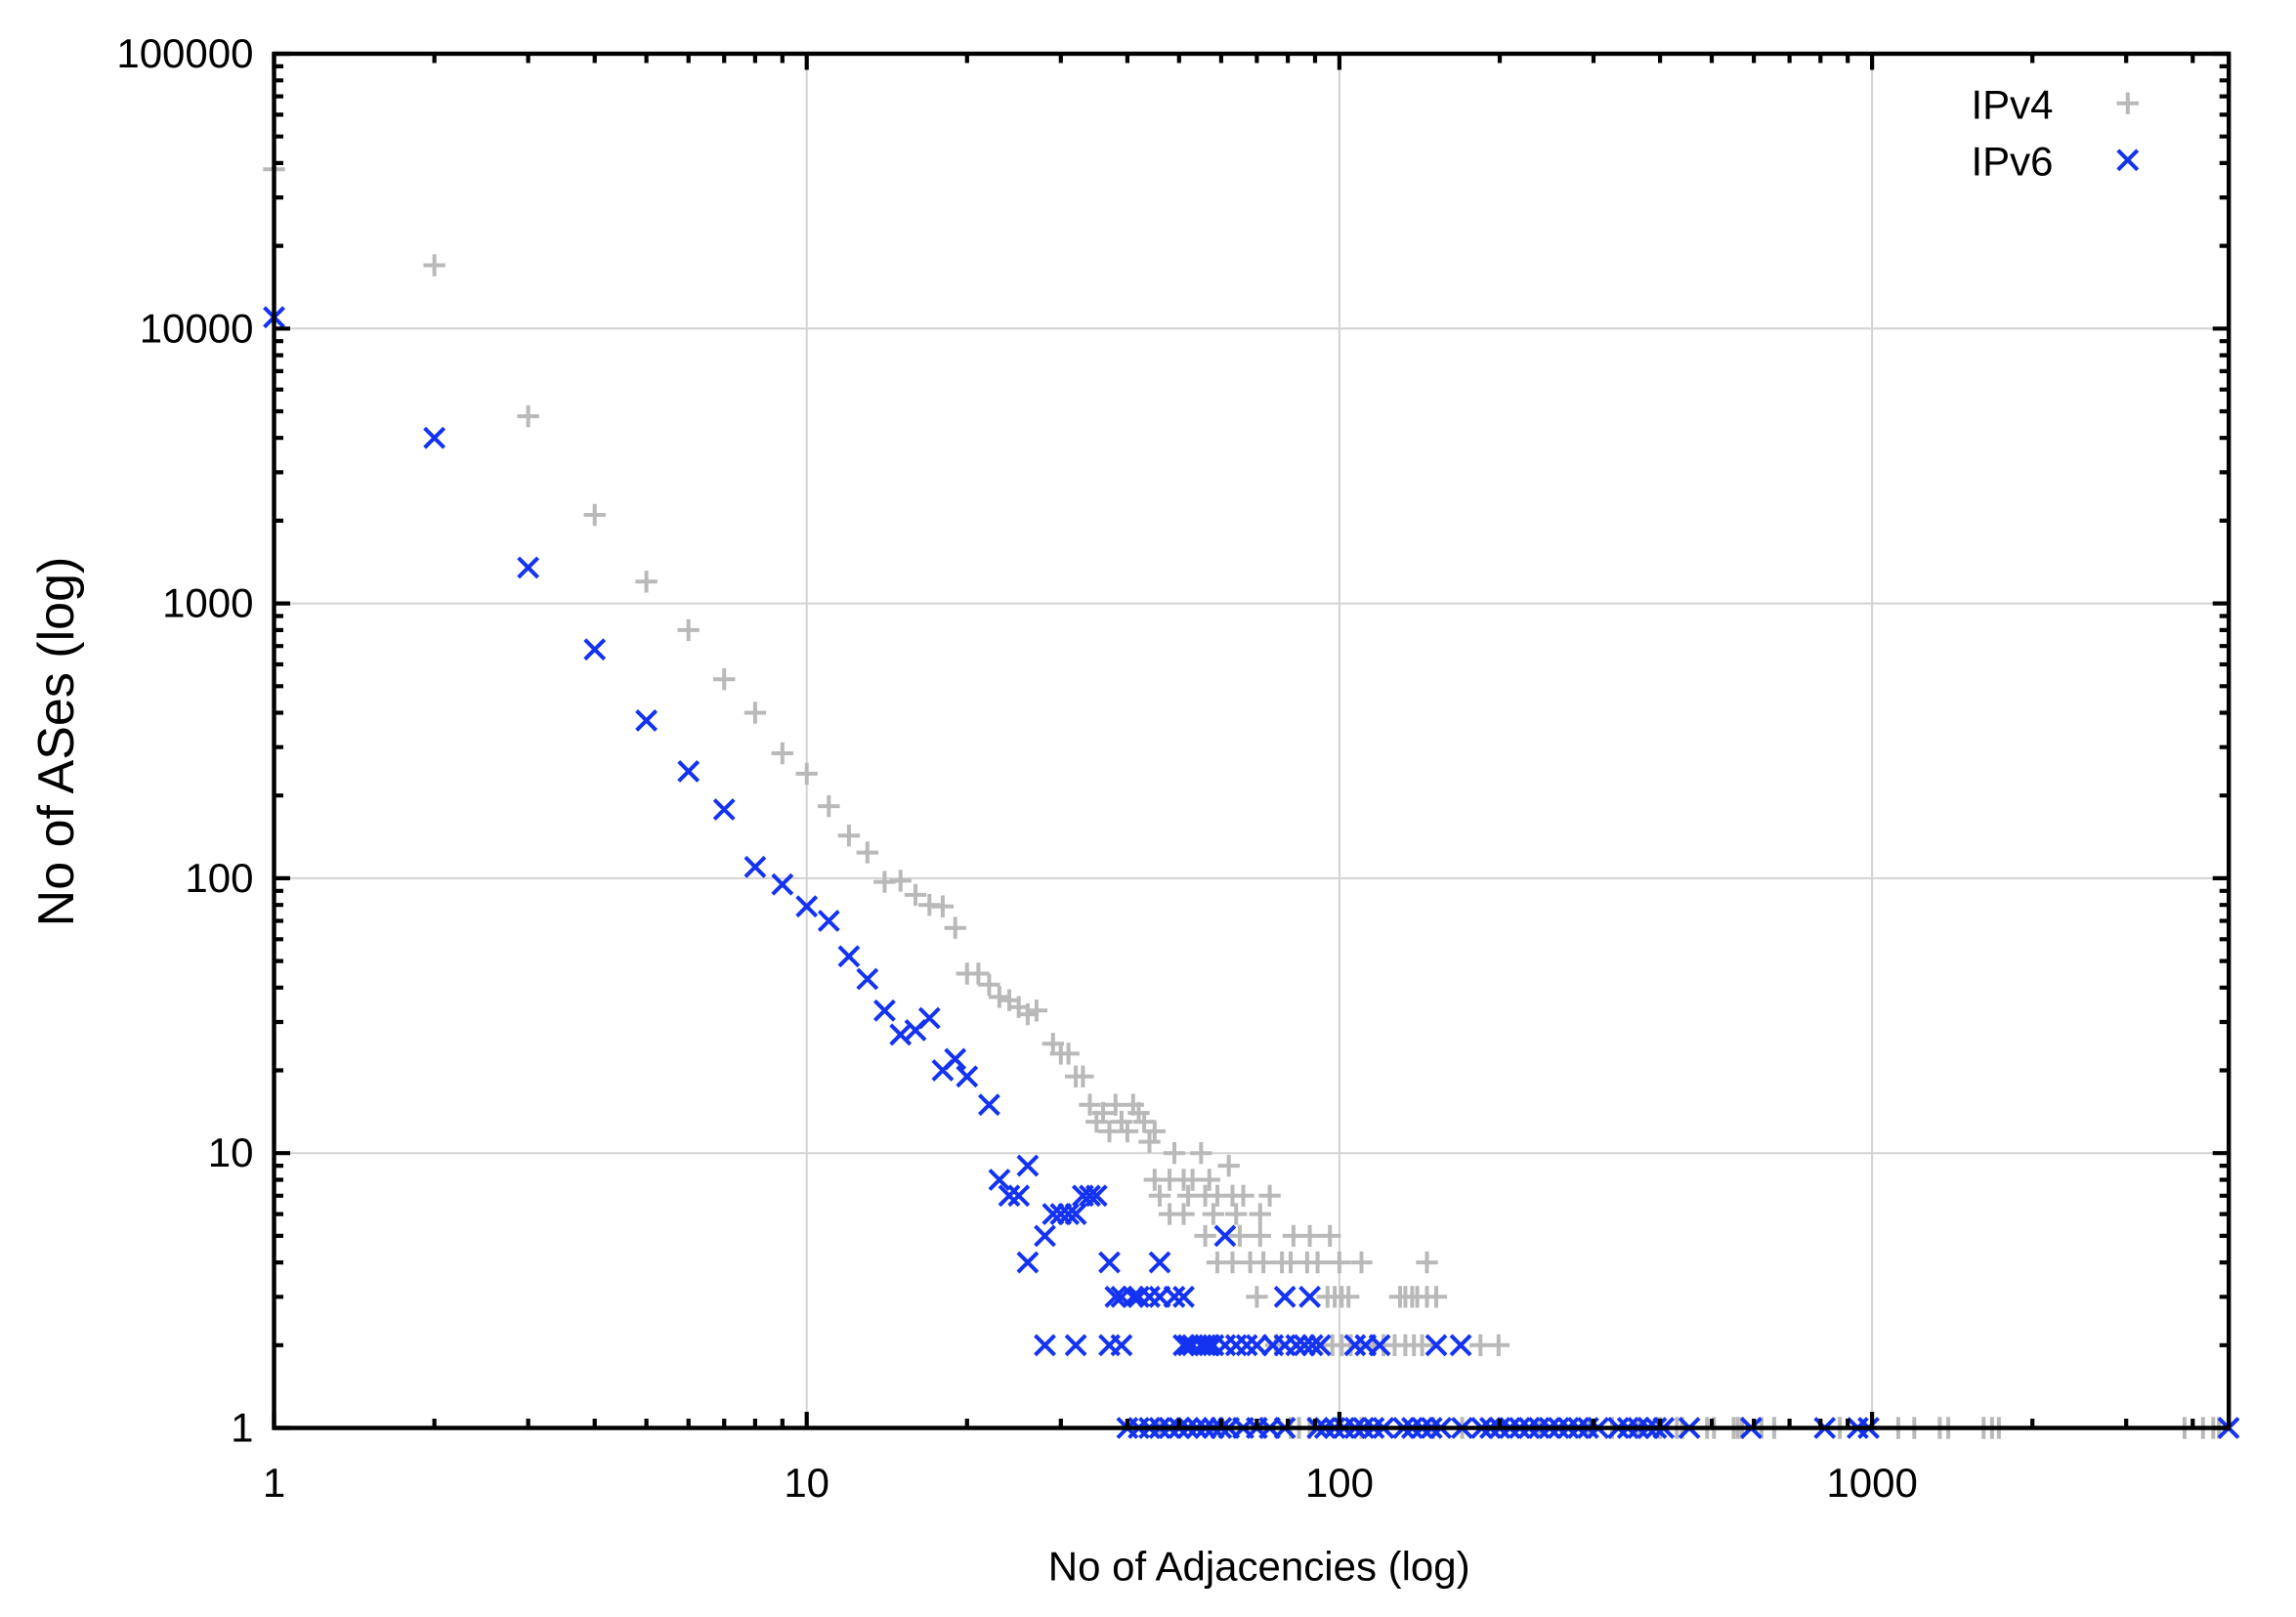  Describe the element at coordinates (197, 328) in the screenshot. I see `svg-text: 10000` at that location.